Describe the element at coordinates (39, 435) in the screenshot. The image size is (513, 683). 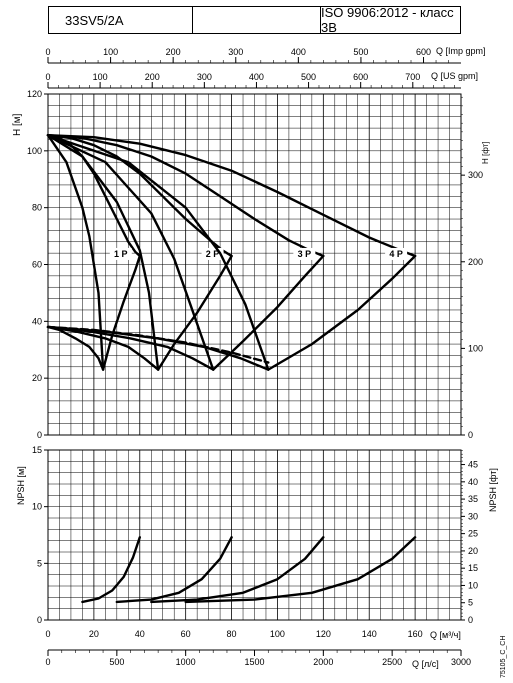
I see `tick-label-h-m: 0` at that location.